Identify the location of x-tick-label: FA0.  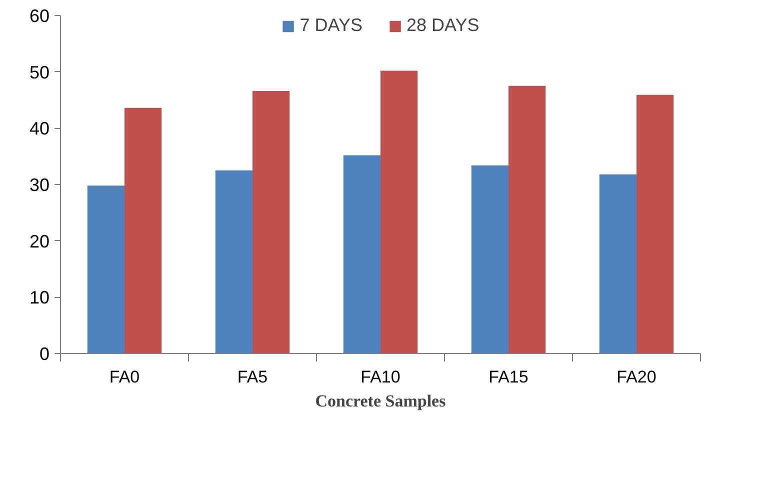
(124, 377).